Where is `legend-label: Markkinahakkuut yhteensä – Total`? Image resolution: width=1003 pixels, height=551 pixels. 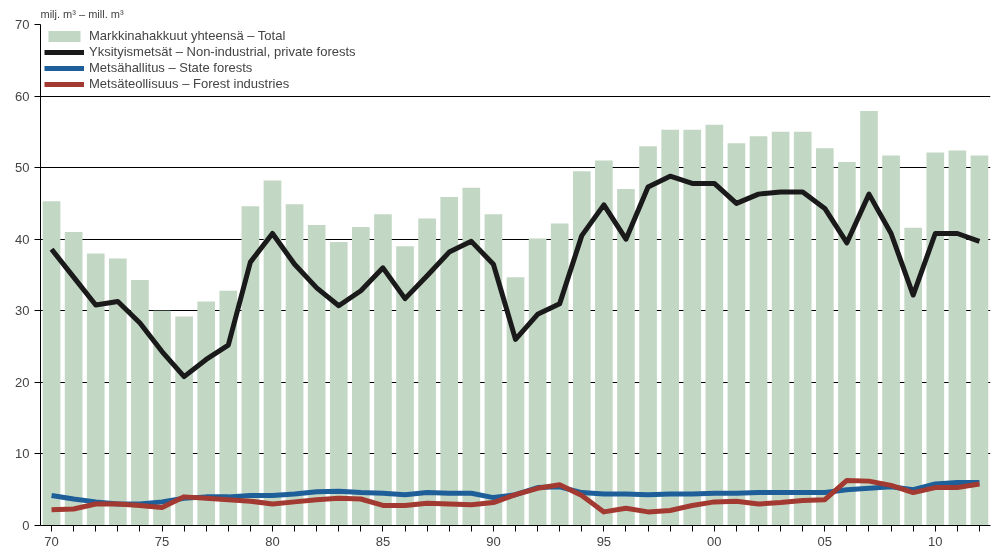 legend-label: Markkinahakkuut yhteensä – Total is located at coordinates (187, 35).